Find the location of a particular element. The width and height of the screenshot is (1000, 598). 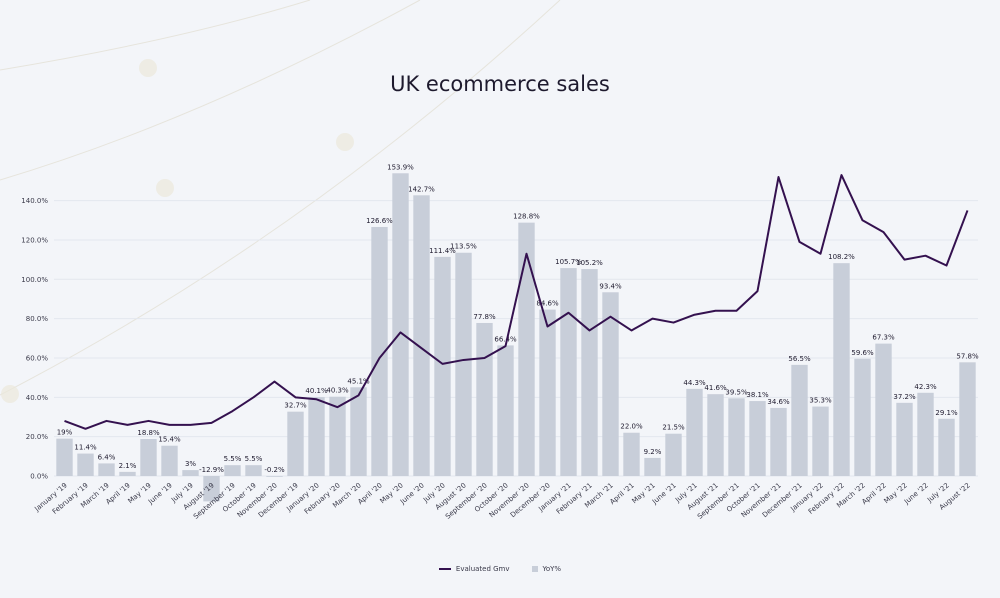

data-label: 2.1% is located at coordinates (128, 466).